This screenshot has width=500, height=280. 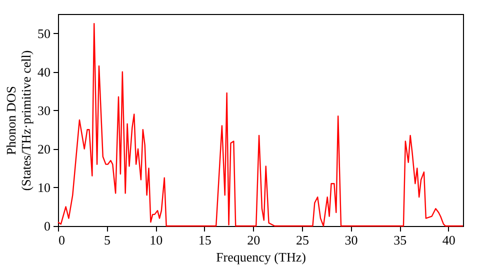 What do you see at coordinates (47, 226) in the screenshot?
I see `y-tick-label: 0` at bounding box center [47, 226].